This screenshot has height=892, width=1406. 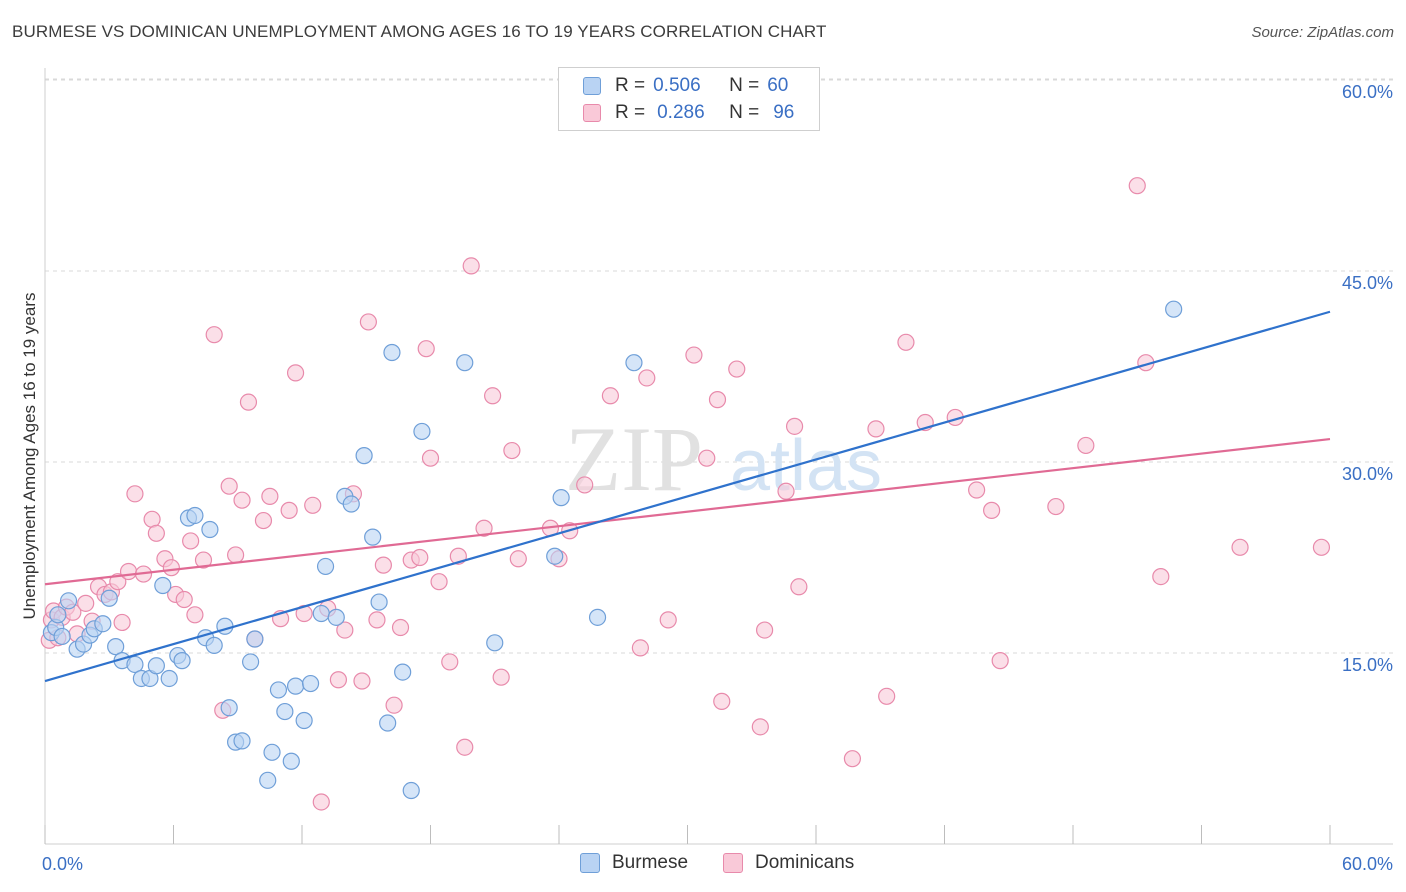 What do you see at coordinates (29, 456) in the screenshot?
I see `y-axis-label: Unemployment Among Ages 16 to 19 years` at bounding box center [29, 456].